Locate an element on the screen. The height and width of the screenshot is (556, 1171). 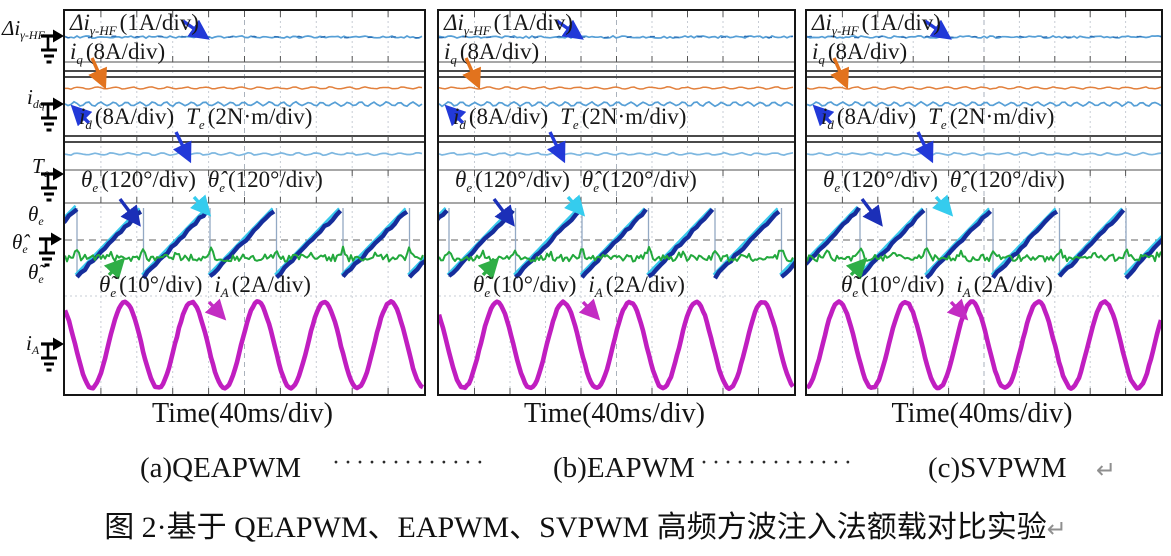
rail-label-ia: iA is located at coordinates (33, 344).